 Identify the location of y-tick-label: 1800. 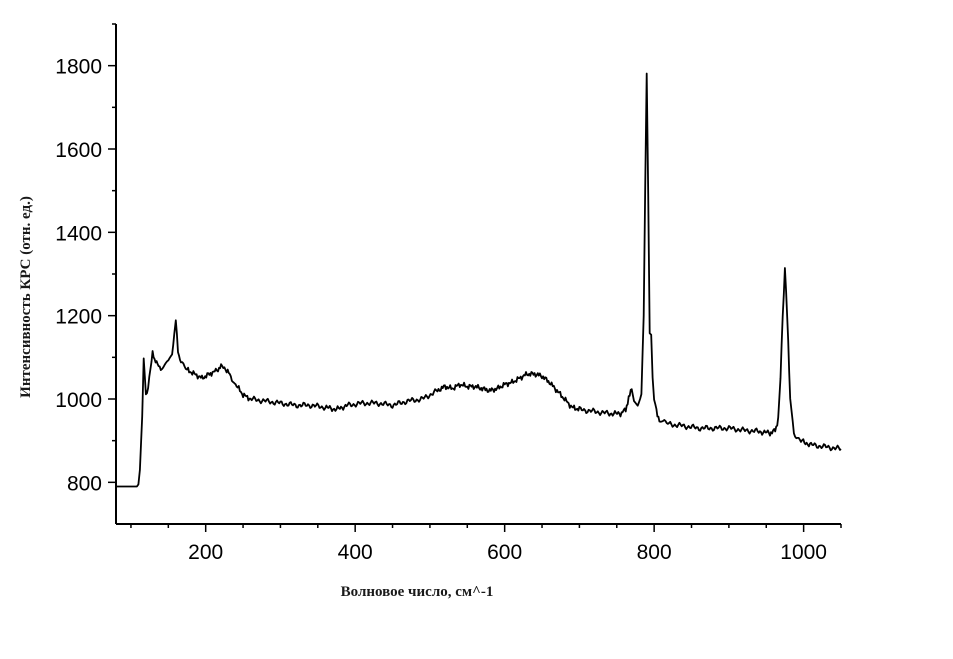
(78, 67).